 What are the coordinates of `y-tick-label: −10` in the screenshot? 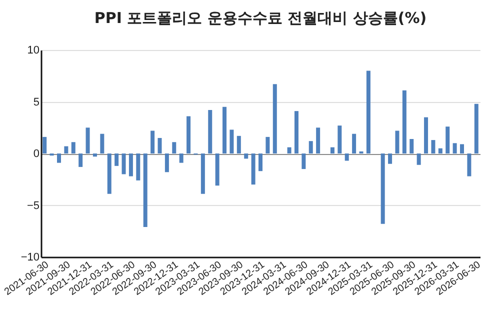 It's located at (30, 258).